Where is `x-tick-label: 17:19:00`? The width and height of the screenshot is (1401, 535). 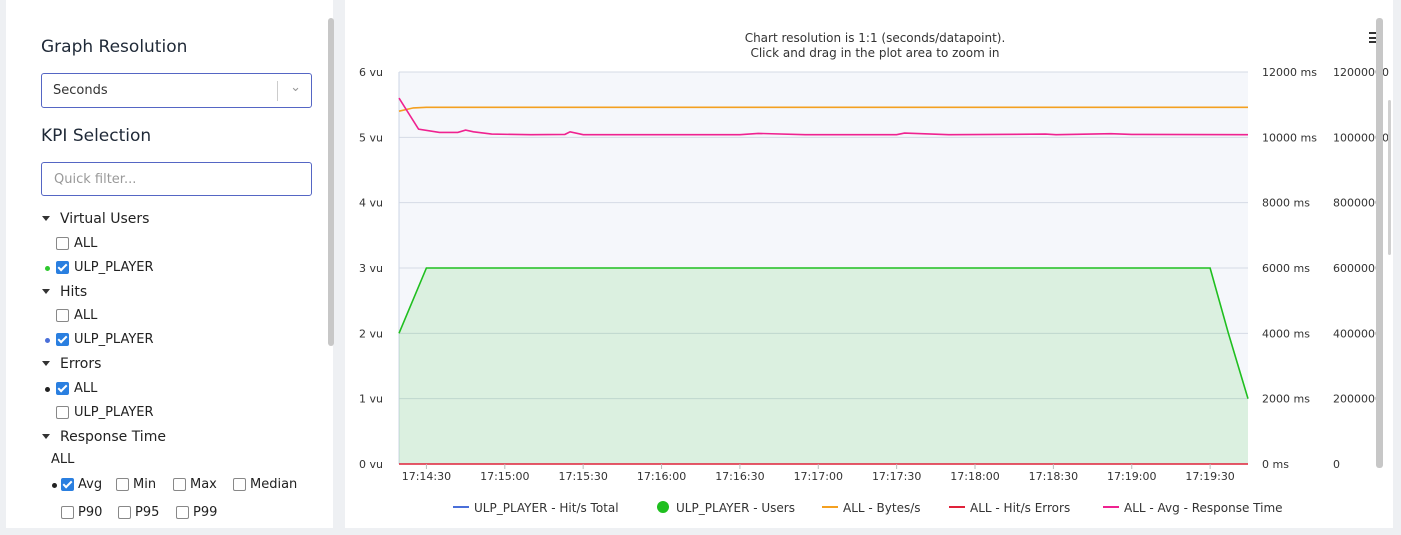 x-tick-label: 17:19:00 is located at coordinates (1131, 476).